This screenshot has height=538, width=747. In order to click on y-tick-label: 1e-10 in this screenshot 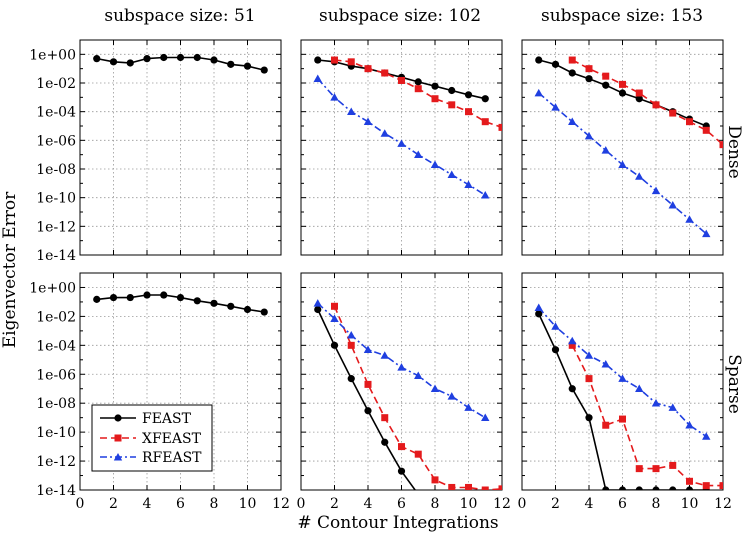, I will do `click(56, 433)`.